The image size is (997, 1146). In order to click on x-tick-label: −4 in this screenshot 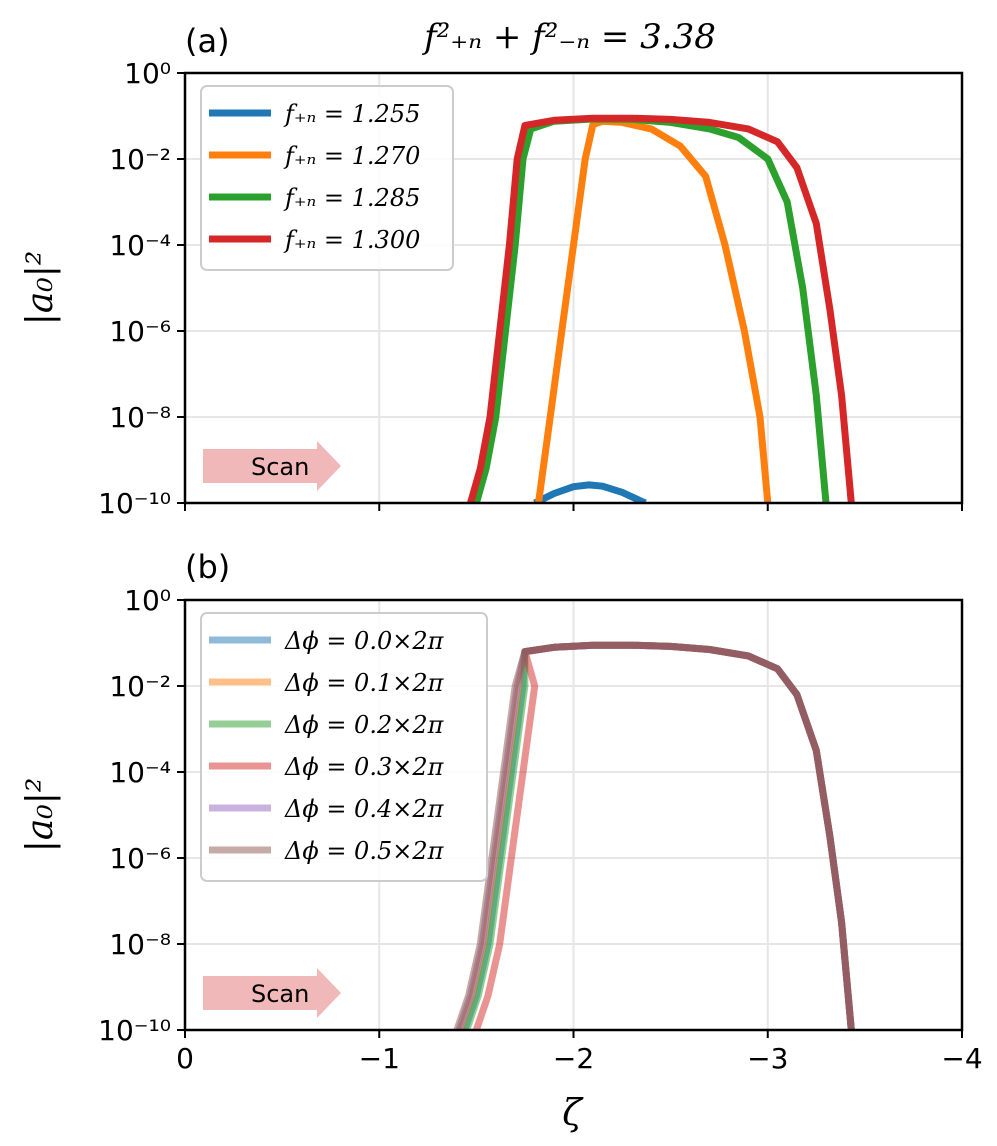, I will do `click(961, 1058)`.